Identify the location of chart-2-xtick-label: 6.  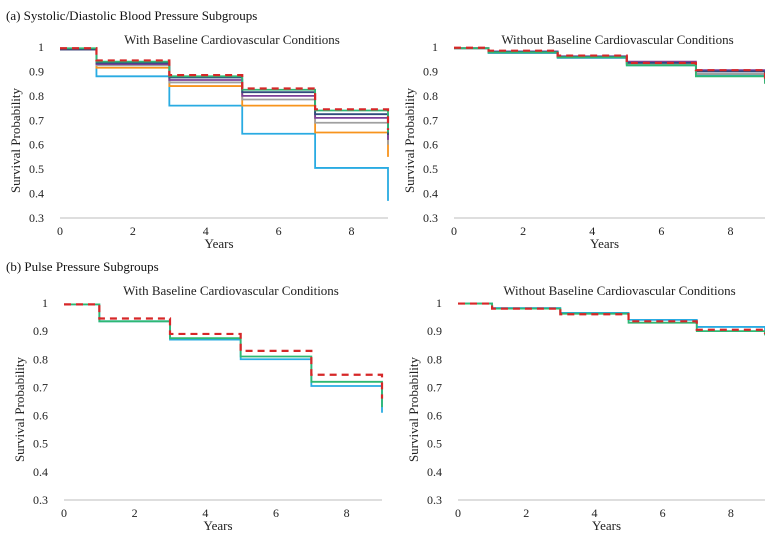
(661, 231).